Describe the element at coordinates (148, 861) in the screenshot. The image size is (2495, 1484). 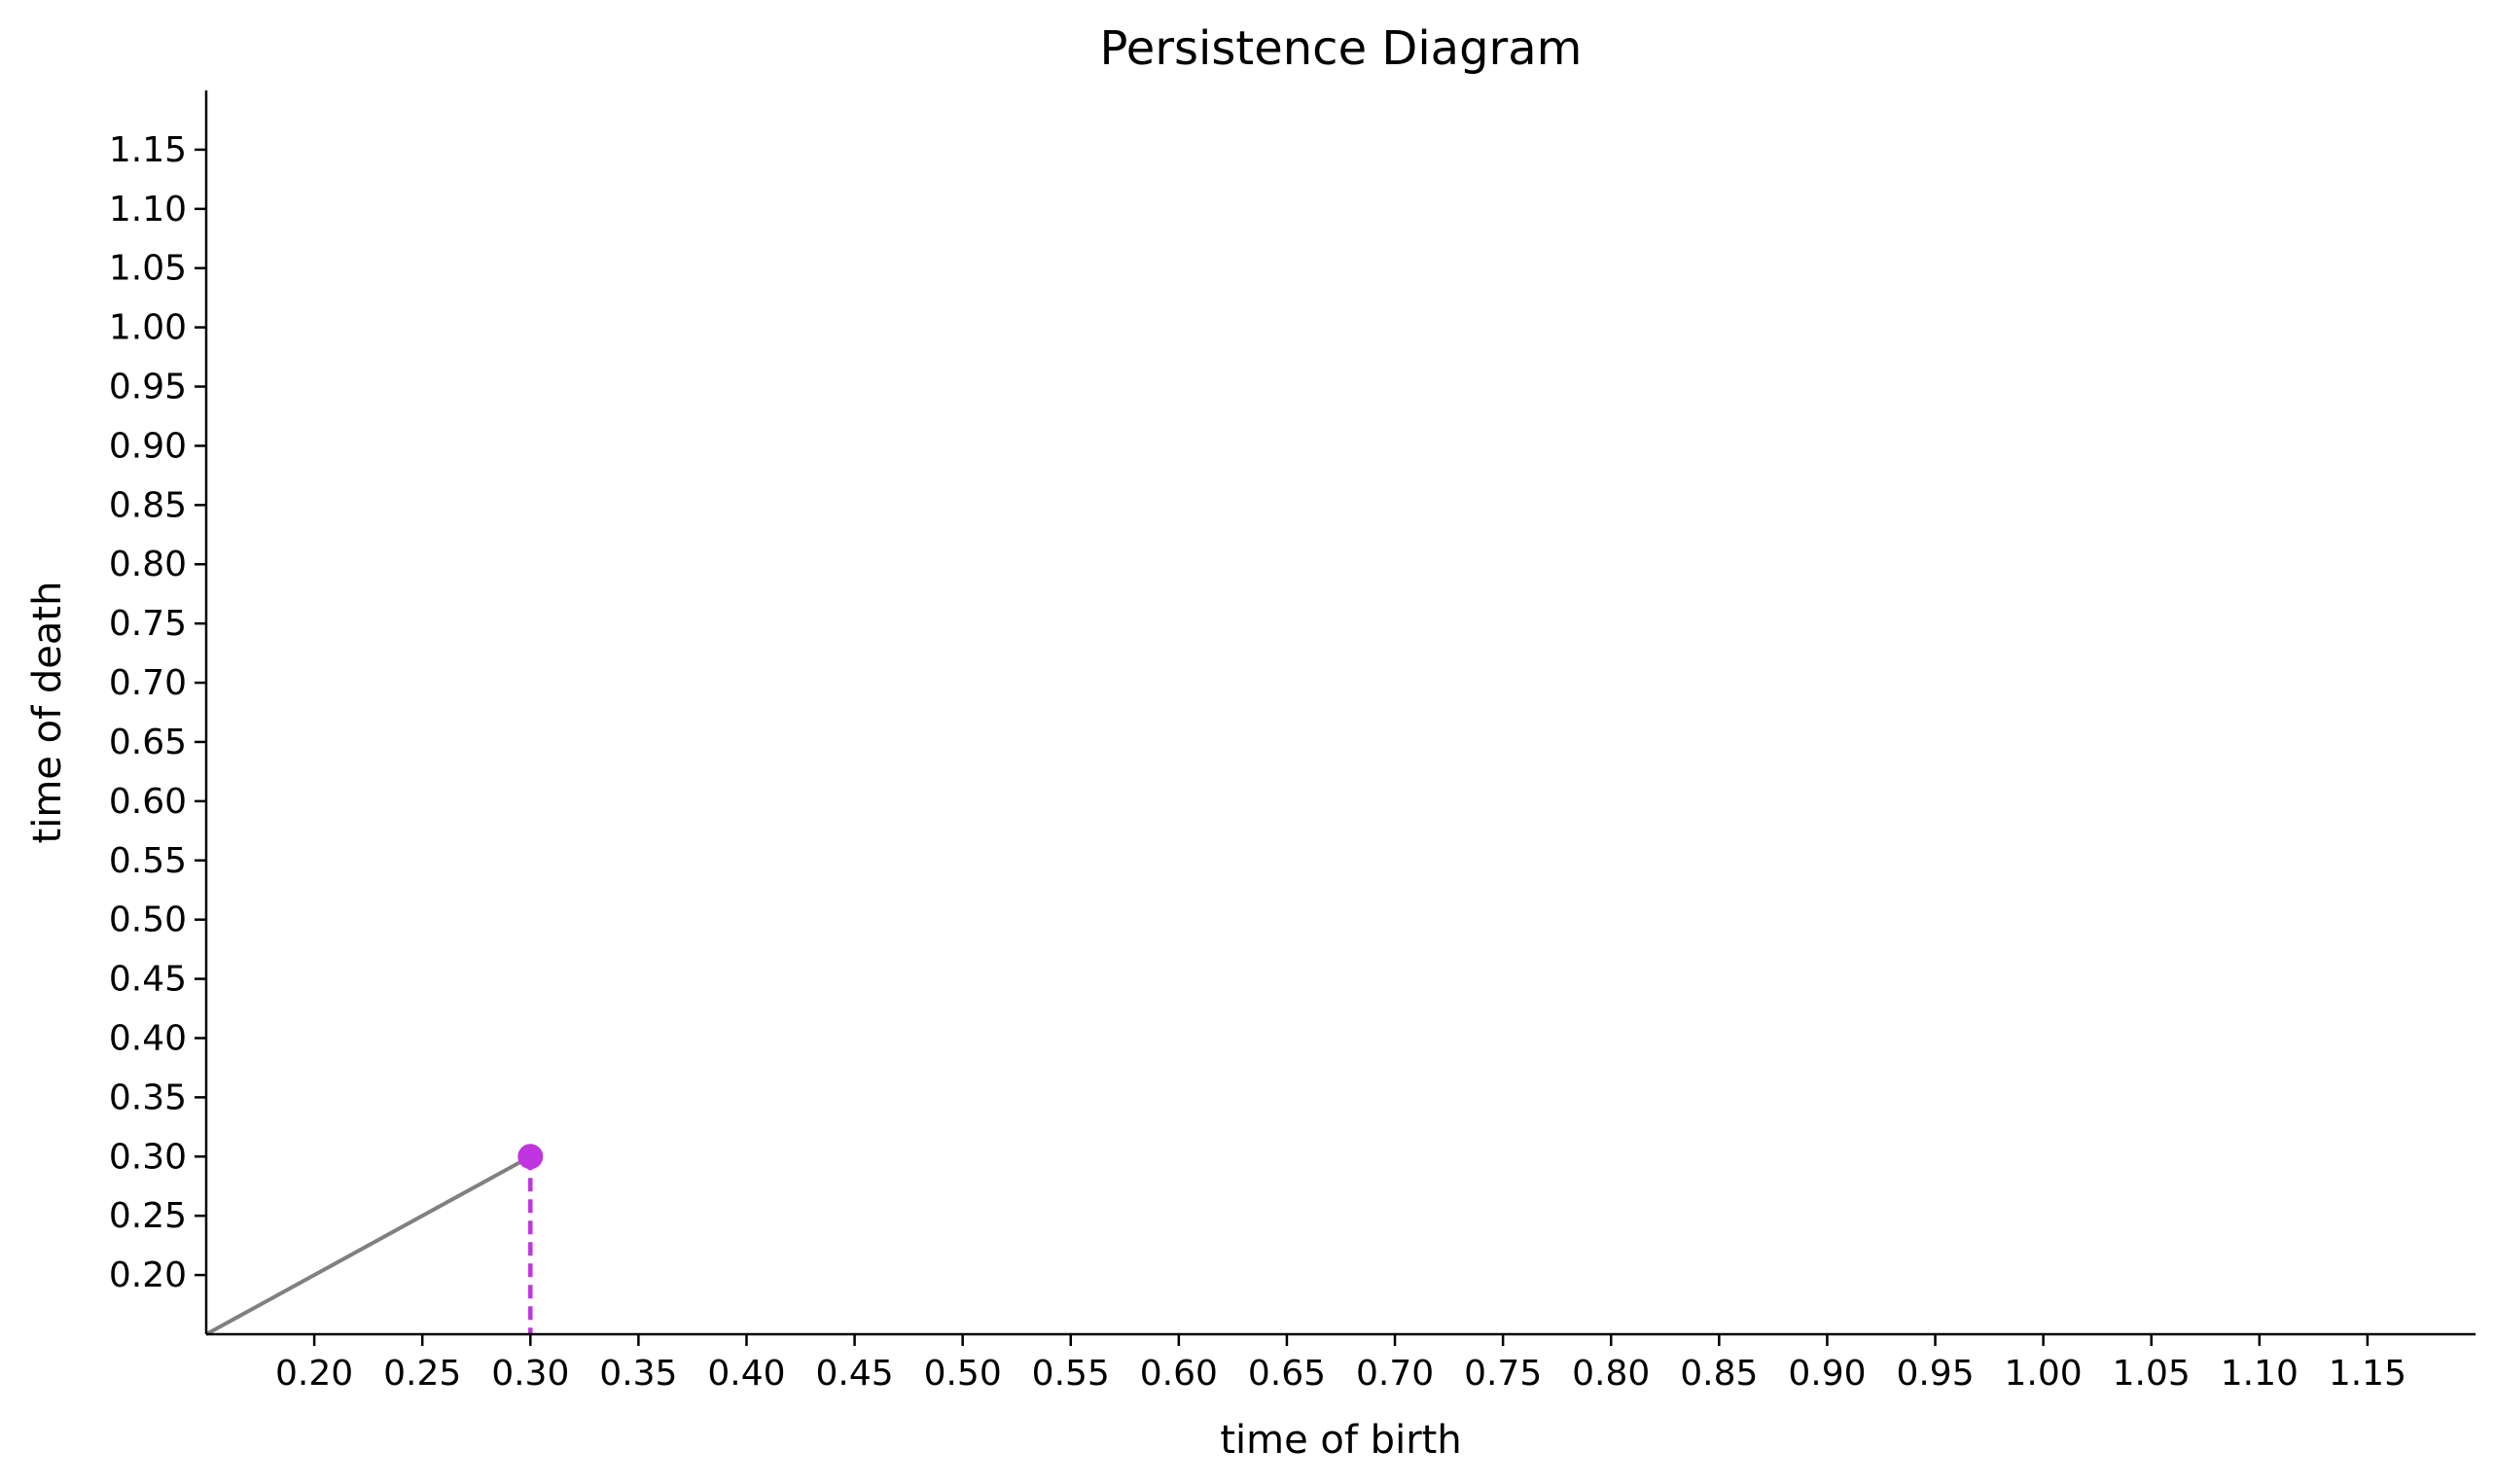
I see `y-tick-label: 0.55` at that location.